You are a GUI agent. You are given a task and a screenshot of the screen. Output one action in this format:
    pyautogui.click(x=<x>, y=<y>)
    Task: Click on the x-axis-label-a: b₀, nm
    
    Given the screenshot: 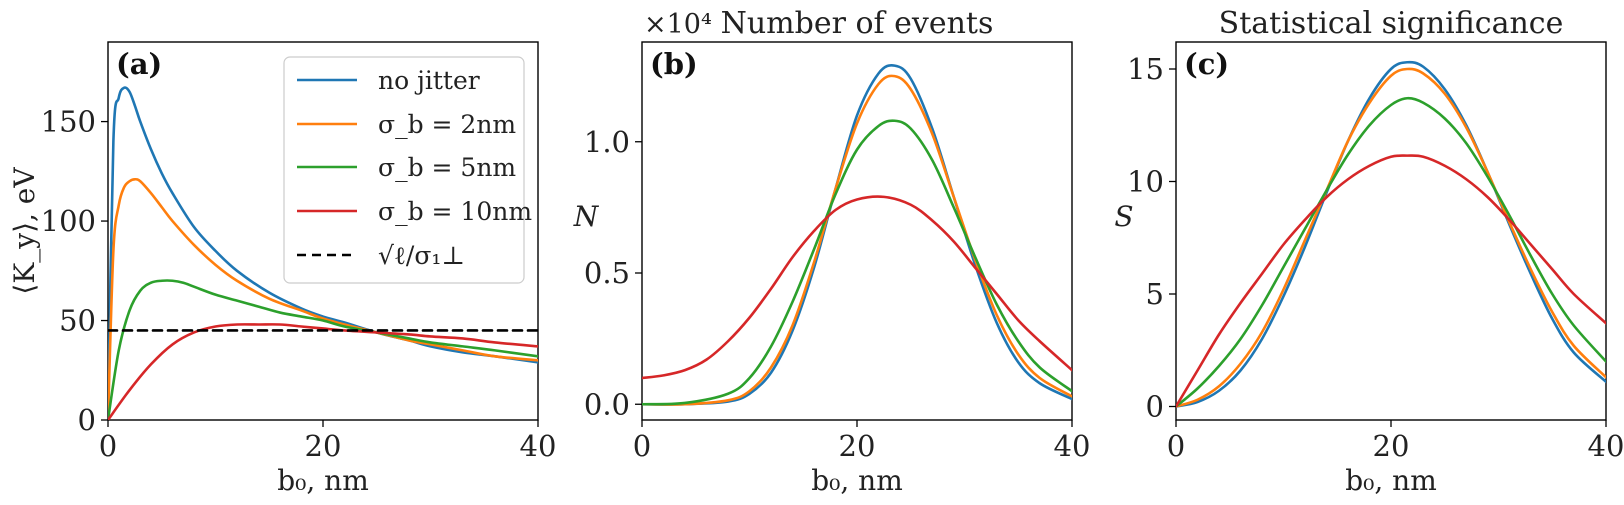 What is the action you would take?
    pyautogui.click(x=323, y=480)
    